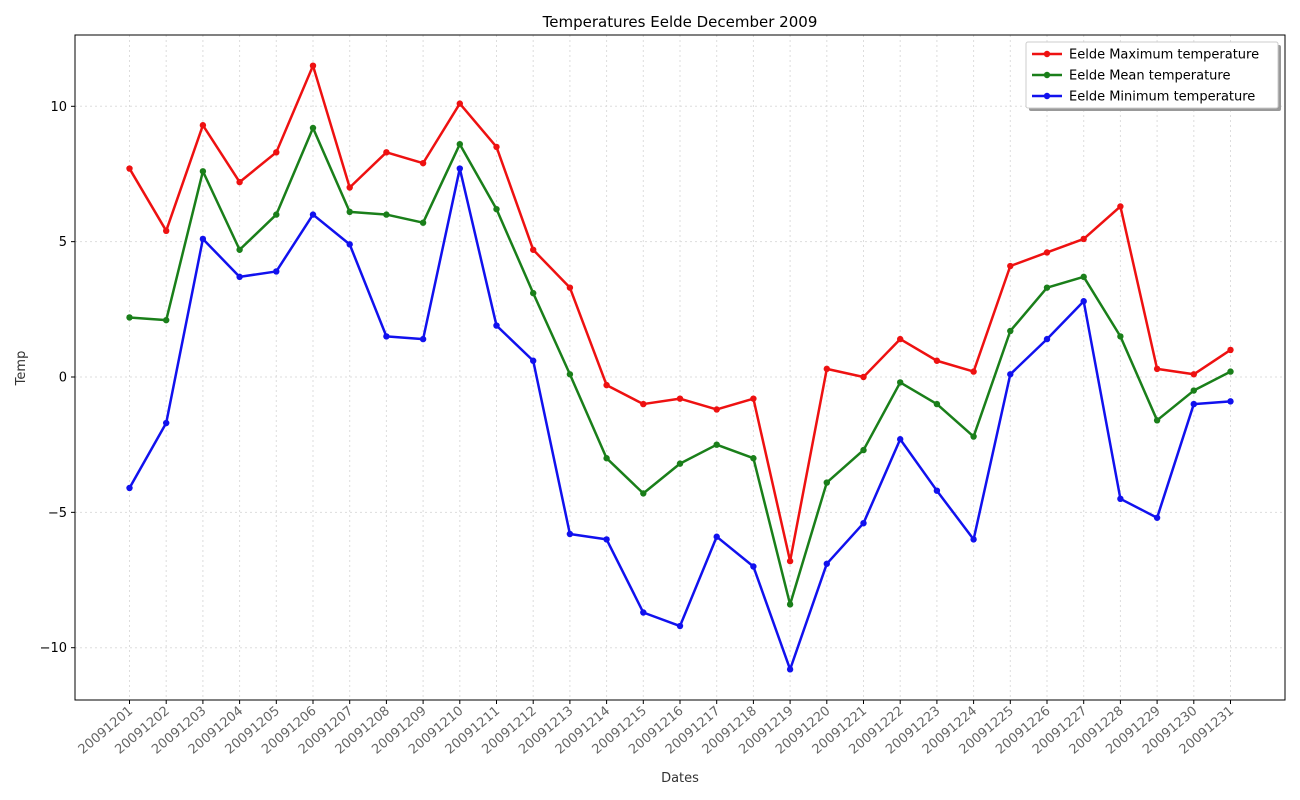 This screenshot has width=1300, height=800. I want to click on legend-label: Eelde Maximum temperature, so click(1164, 55).